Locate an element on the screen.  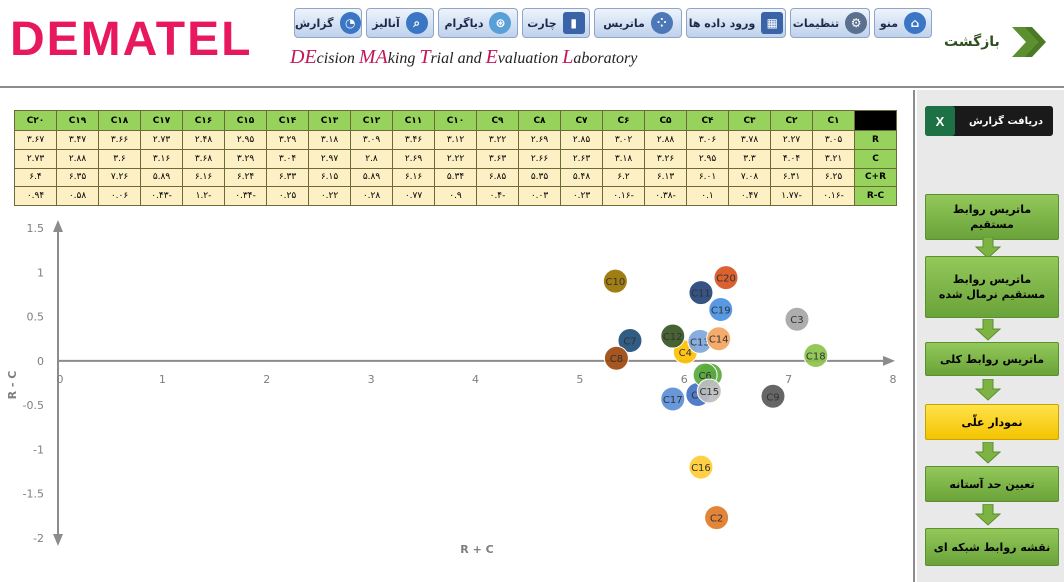
column-header: C۱۲ is located at coordinates (371, 120).